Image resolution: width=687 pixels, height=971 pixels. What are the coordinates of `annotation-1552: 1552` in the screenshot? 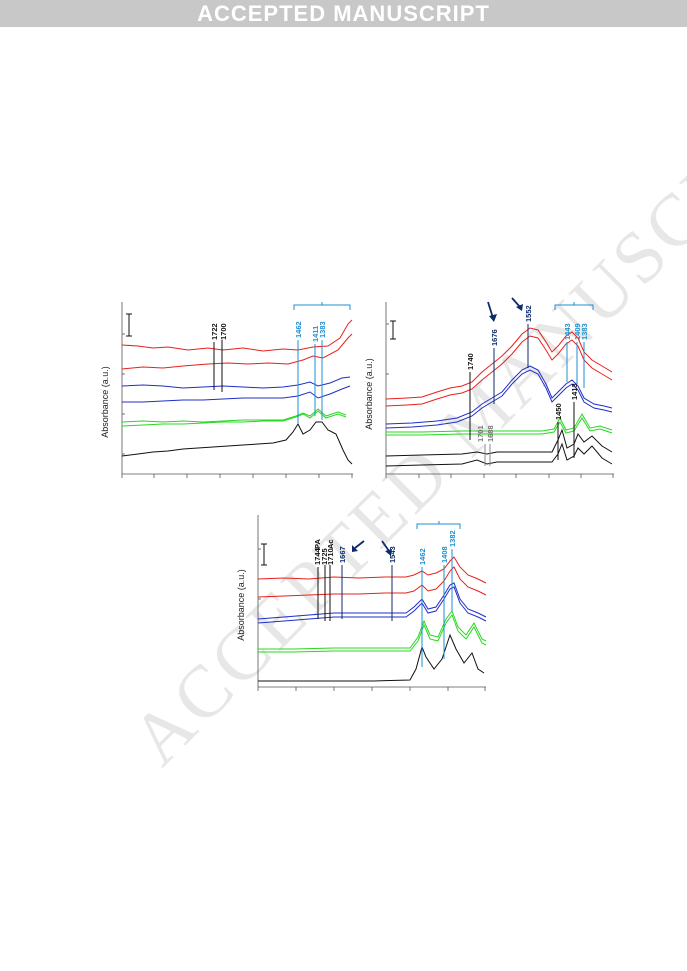 It's located at (528, 313).